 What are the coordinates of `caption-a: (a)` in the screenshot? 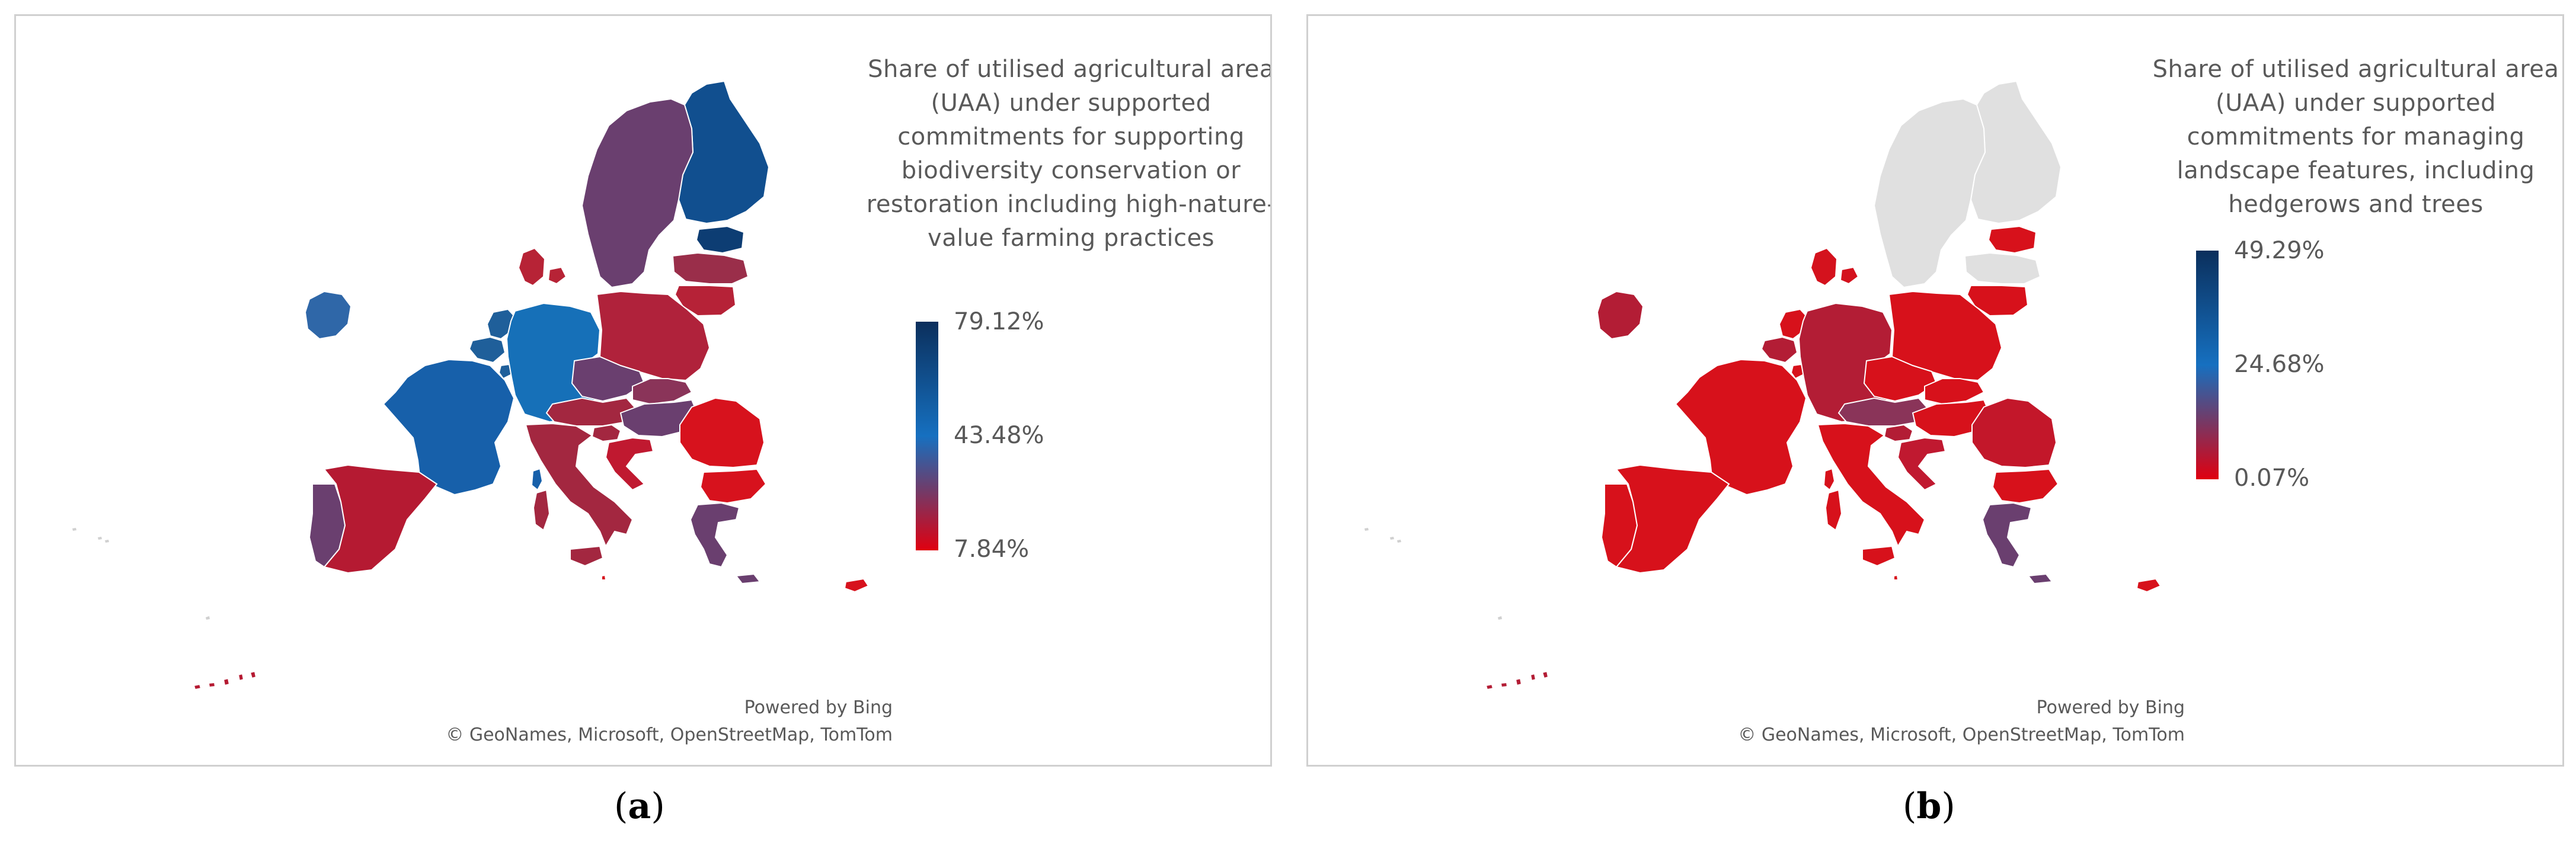 It's located at (639, 806).